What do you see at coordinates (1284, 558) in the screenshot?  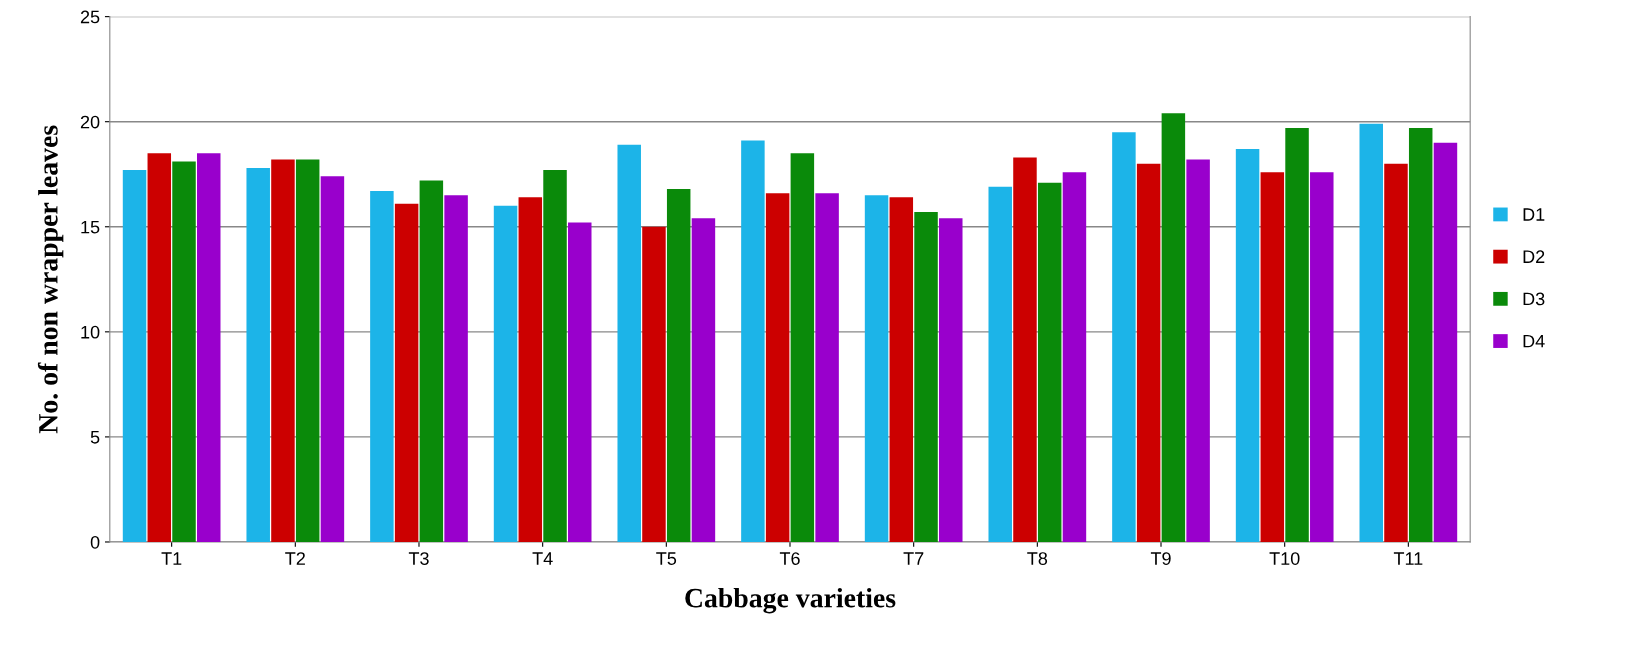 I see `x-tick-label: T10` at bounding box center [1284, 558].